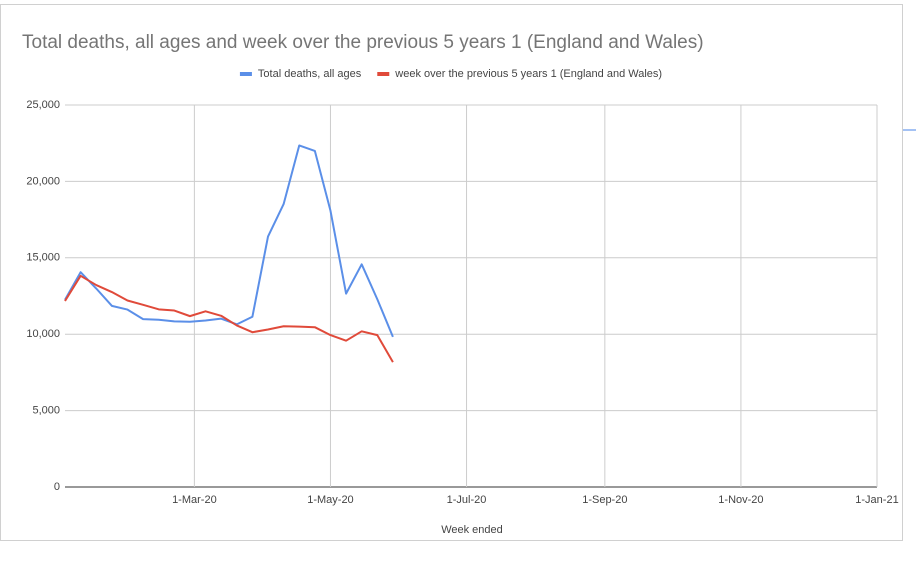 The width and height of the screenshot is (916, 570). What do you see at coordinates (229, 318) in the screenshot?
I see `series-line` at bounding box center [229, 318].